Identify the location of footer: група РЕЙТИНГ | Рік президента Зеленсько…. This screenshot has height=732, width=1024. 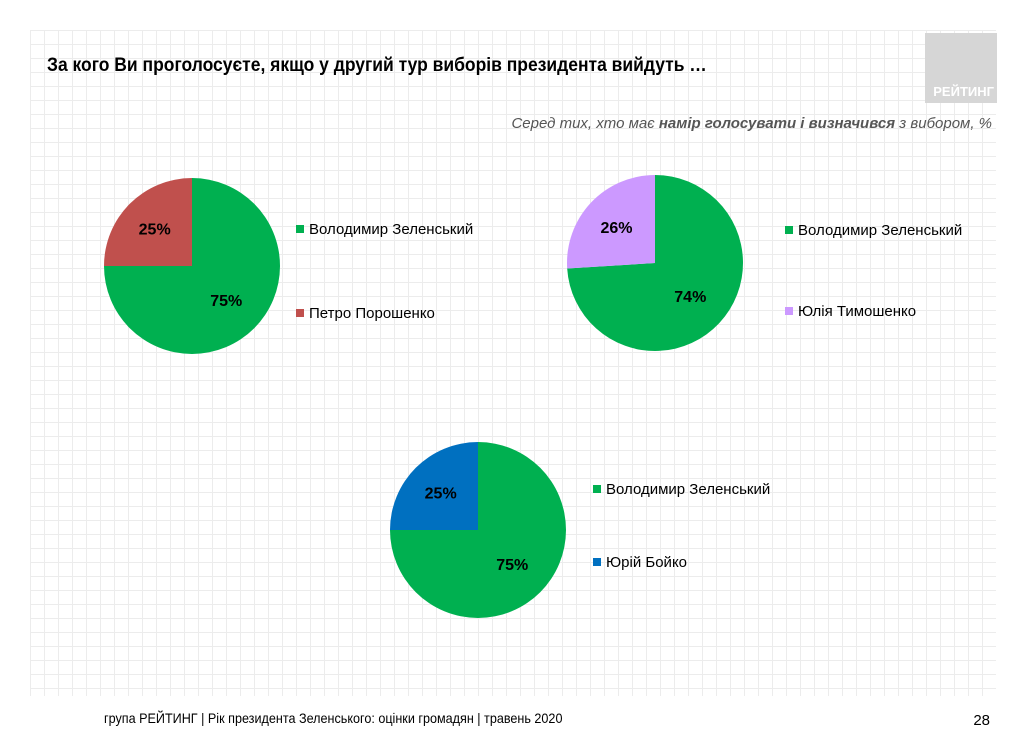
(333, 718).